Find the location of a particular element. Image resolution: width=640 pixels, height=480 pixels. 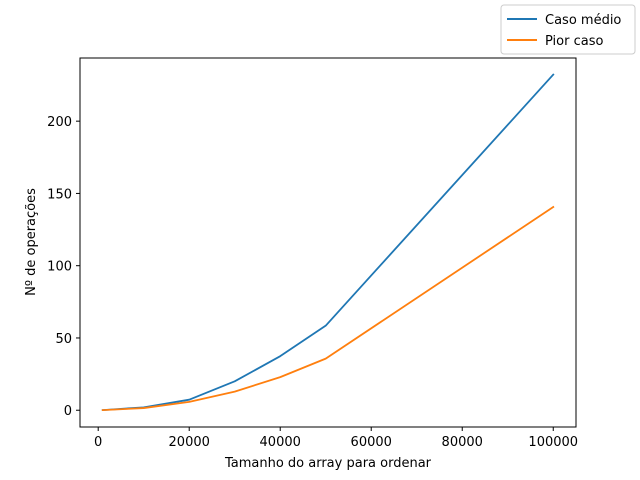

legend-label-pior-caso: Pior caso is located at coordinates (574, 41).